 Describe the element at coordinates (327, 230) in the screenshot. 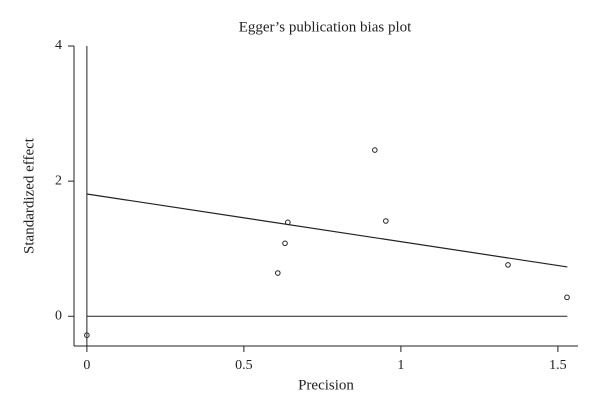

I see `regression-line` at that location.